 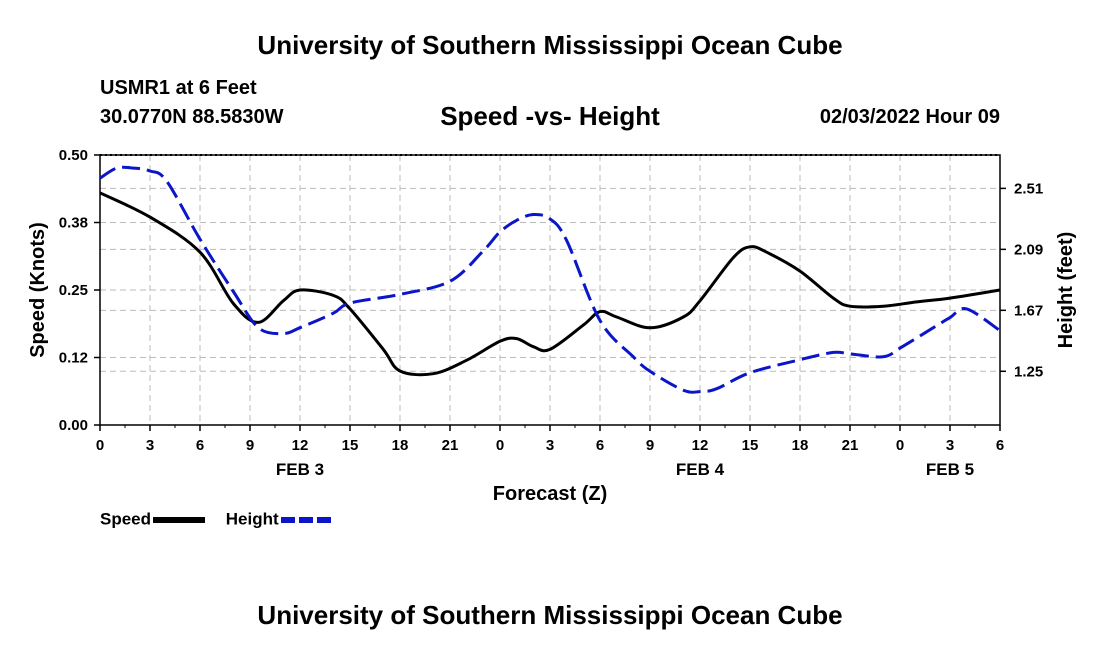 What do you see at coordinates (300, 469) in the screenshot?
I see `date-label: FEB 3` at bounding box center [300, 469].